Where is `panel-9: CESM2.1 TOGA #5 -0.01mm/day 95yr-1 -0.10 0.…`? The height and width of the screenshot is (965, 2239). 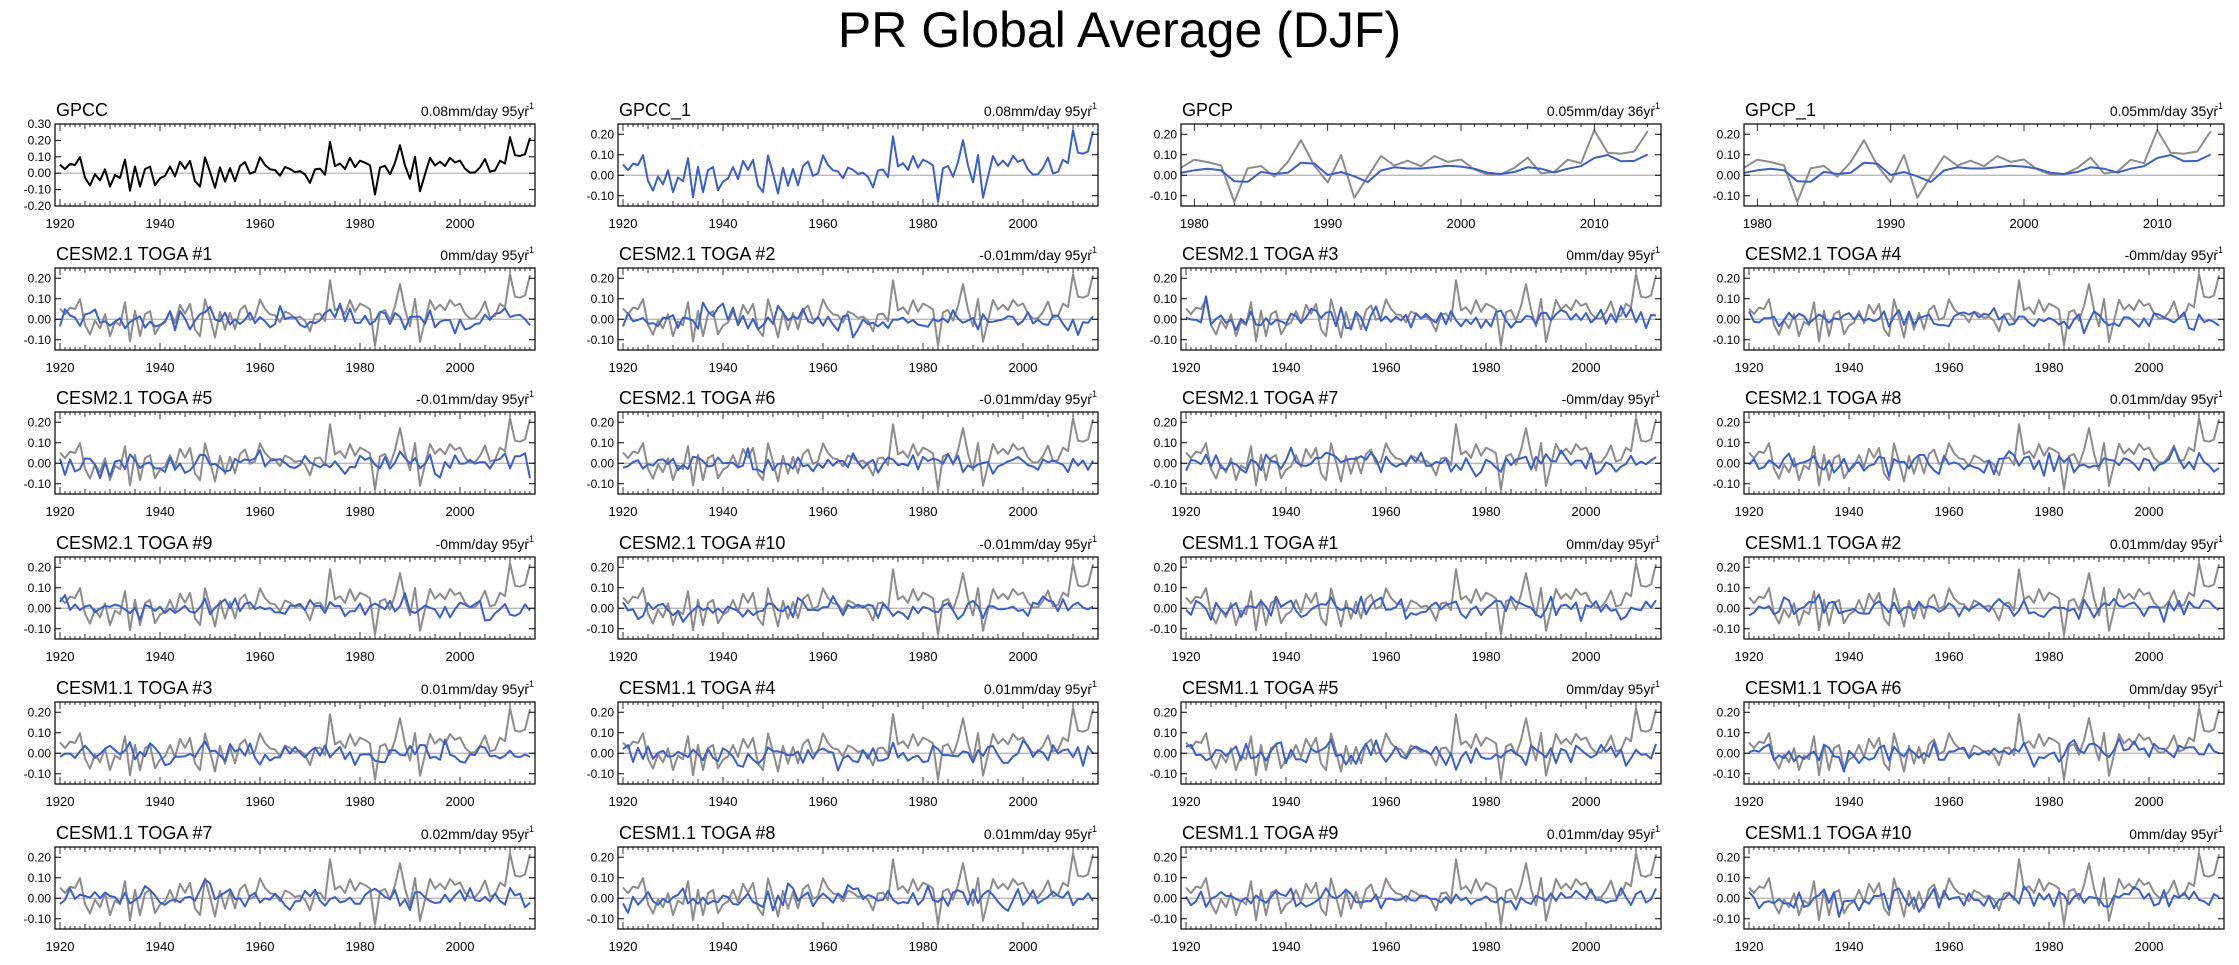
panel-9: CESM2.1 TOGA #5 -0.01mm/day 95yr-1 -0.10 0.… is located at coordinates (280, 453).